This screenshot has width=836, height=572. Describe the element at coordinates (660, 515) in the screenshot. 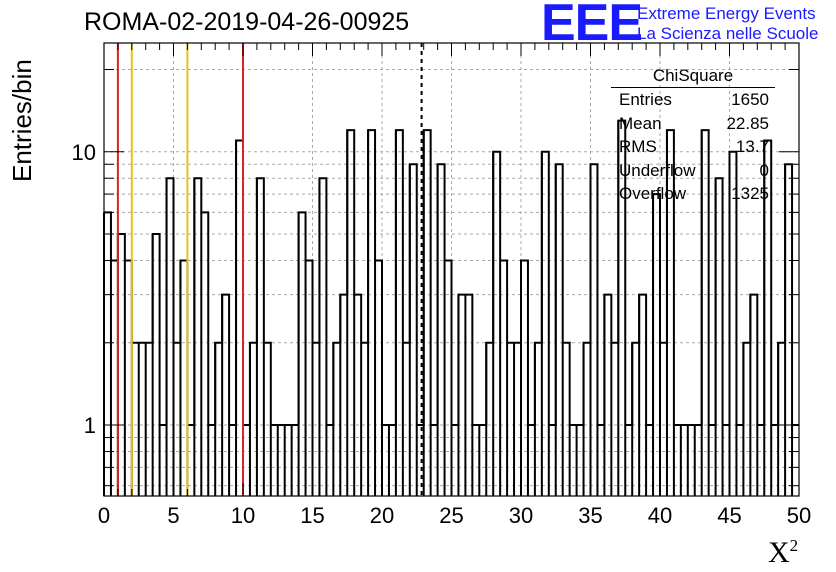

I see `x-tick-label: 40` at that location.